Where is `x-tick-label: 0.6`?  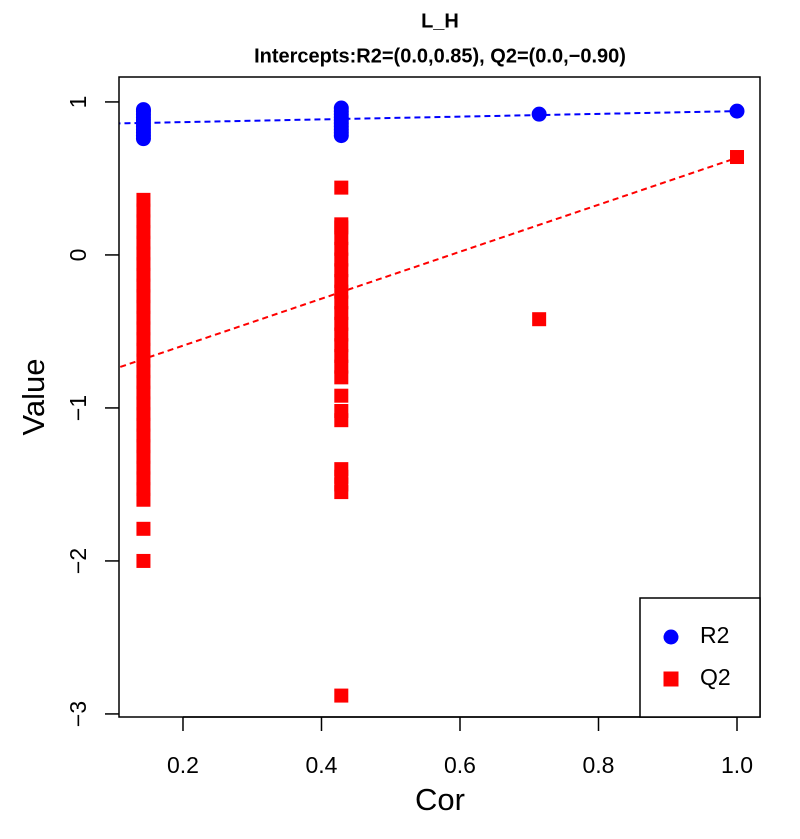 x-tick-label: 0.6 is located at coordinates (460, 765).